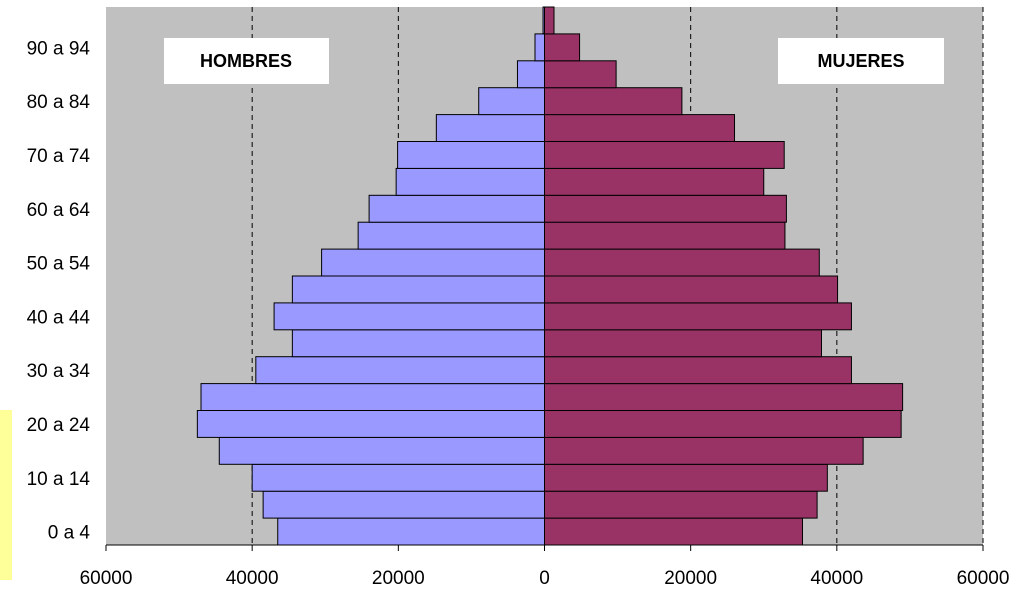 The image size is (1017, 590). Describe the element at coordinates (69, 533) in the screenshot. I see `y-tick-label: 0 a 4` at that location.